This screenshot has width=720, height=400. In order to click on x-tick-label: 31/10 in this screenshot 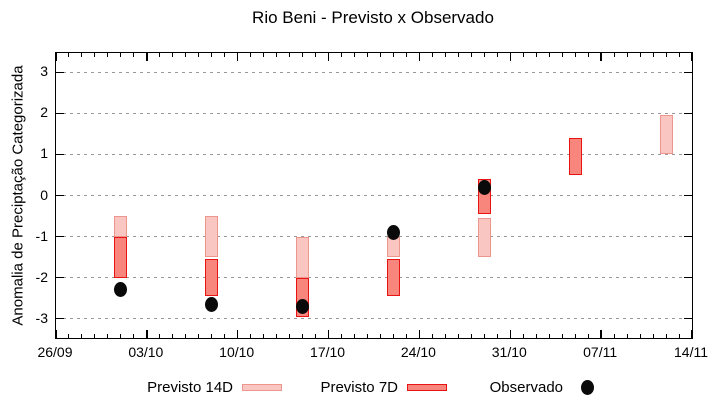, I will do `click(509, 352)`.